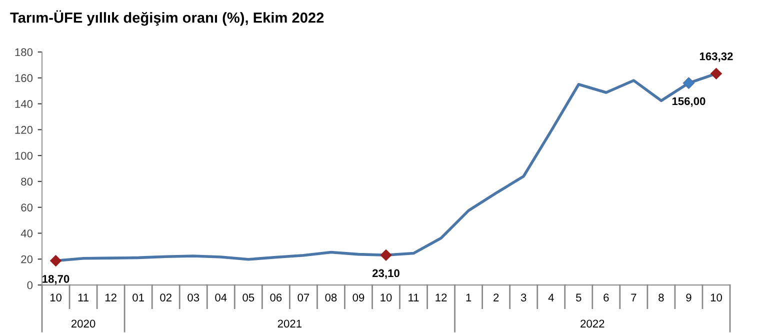  Describe the element at coordinates (24, 156) in the screenshot. I see `y-tick-label: 100` at that location.